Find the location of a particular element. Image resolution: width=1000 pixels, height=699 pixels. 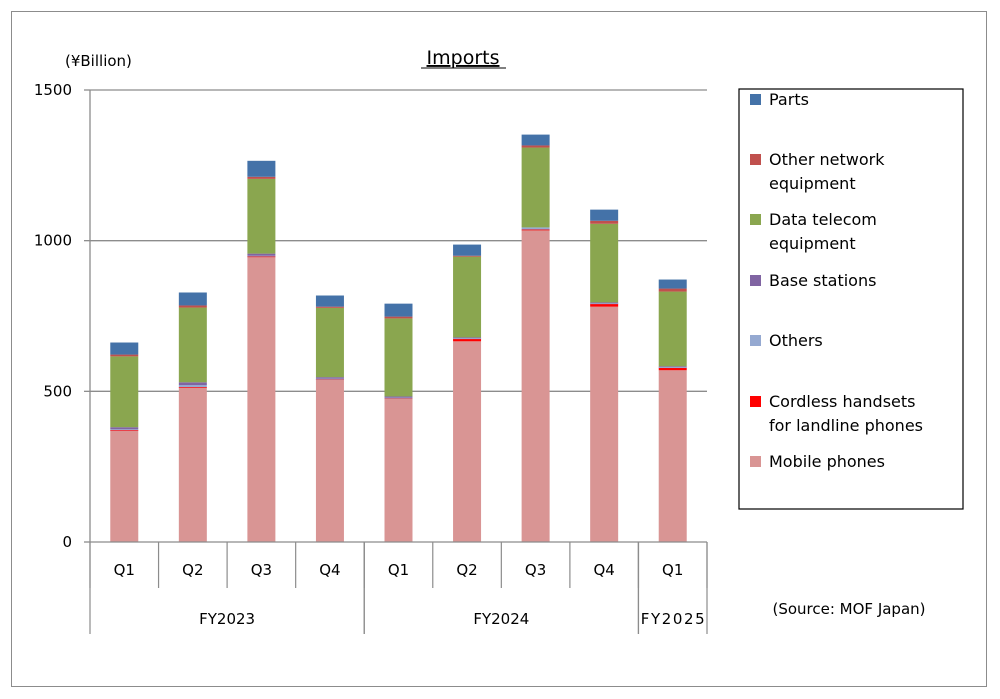

legend-item: Other network equipment is located at coordinates (817, 171).